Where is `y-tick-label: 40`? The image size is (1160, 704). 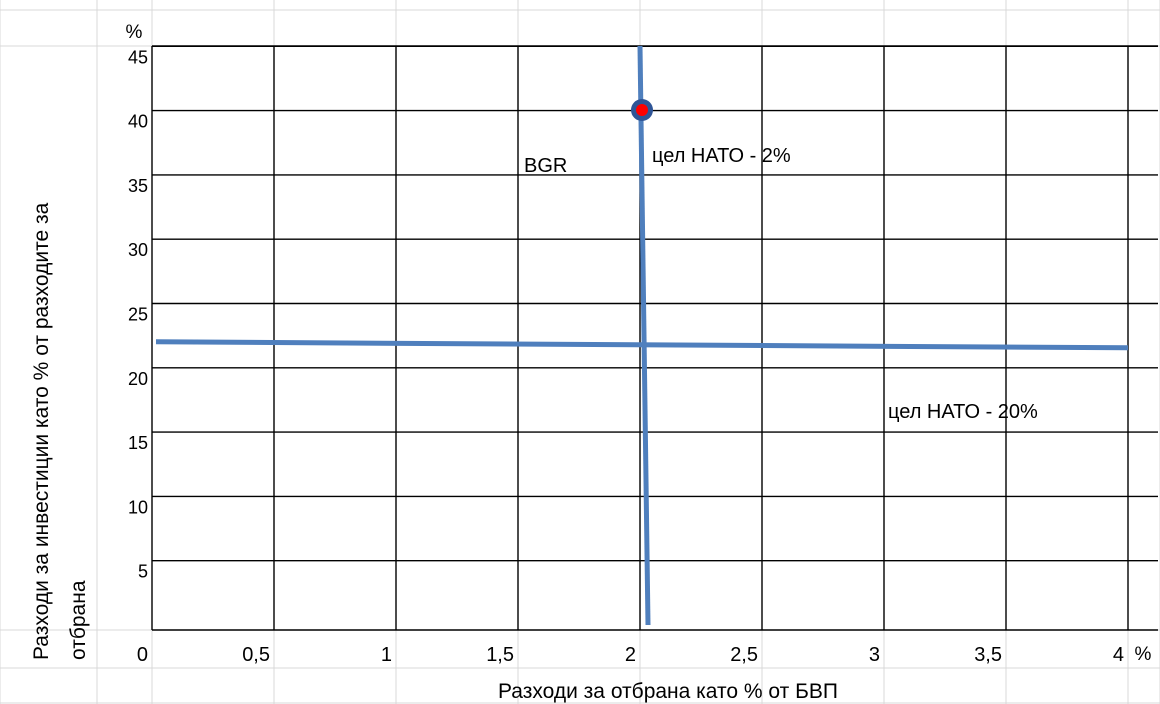
y-tick-label: 40 is located at coordinates (138, 122).